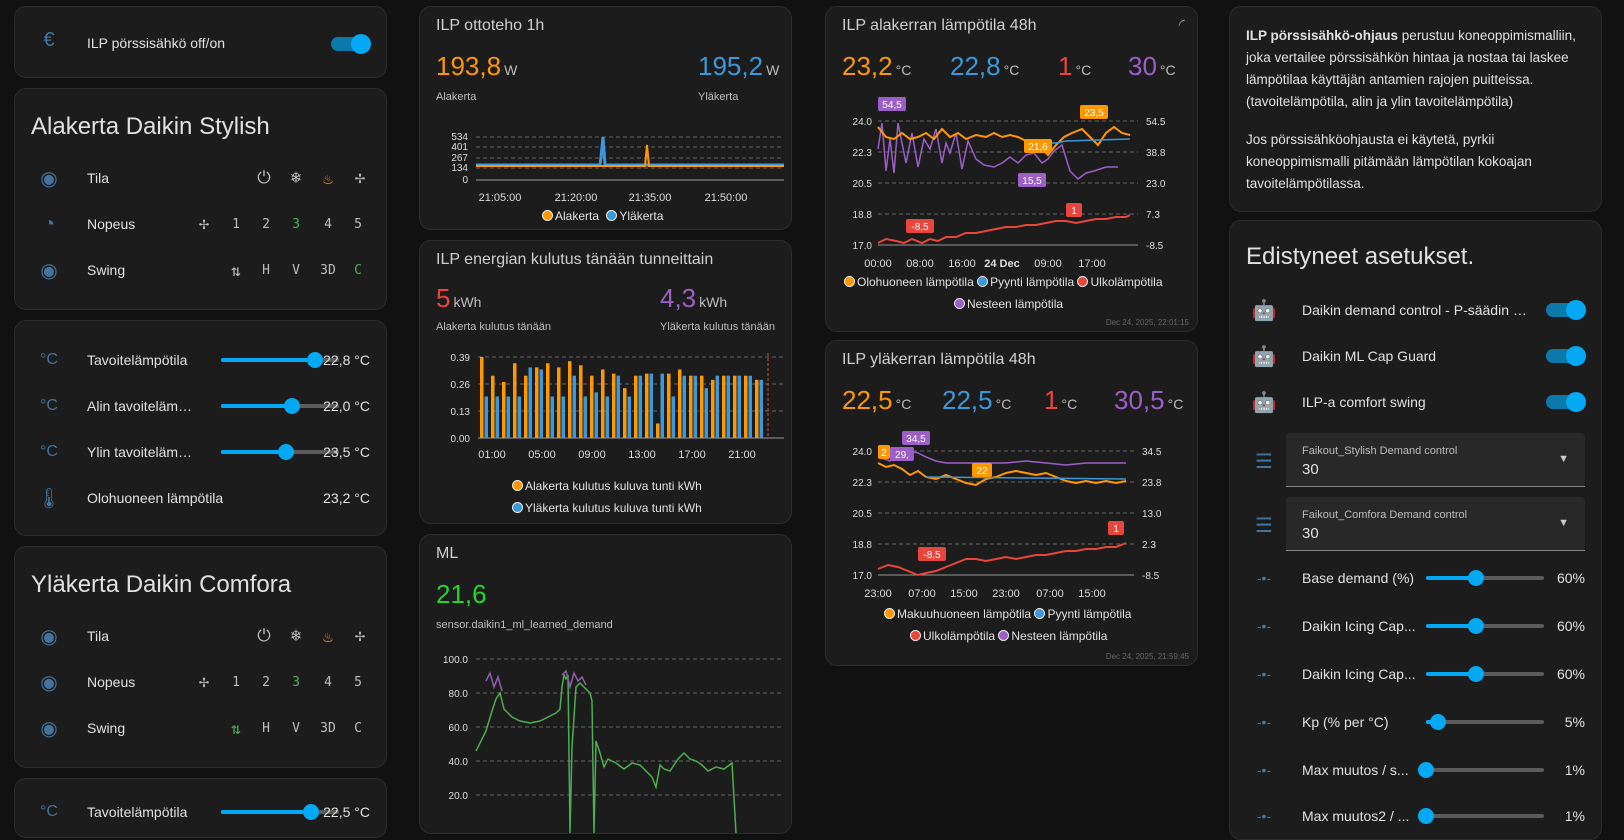  What do you see at coordinates (1435, 460) in the screenshot?
I see `stylish-demand-select: Faikout_Stylish Demand control 30 ▼` at bounding box center [1435, 460].